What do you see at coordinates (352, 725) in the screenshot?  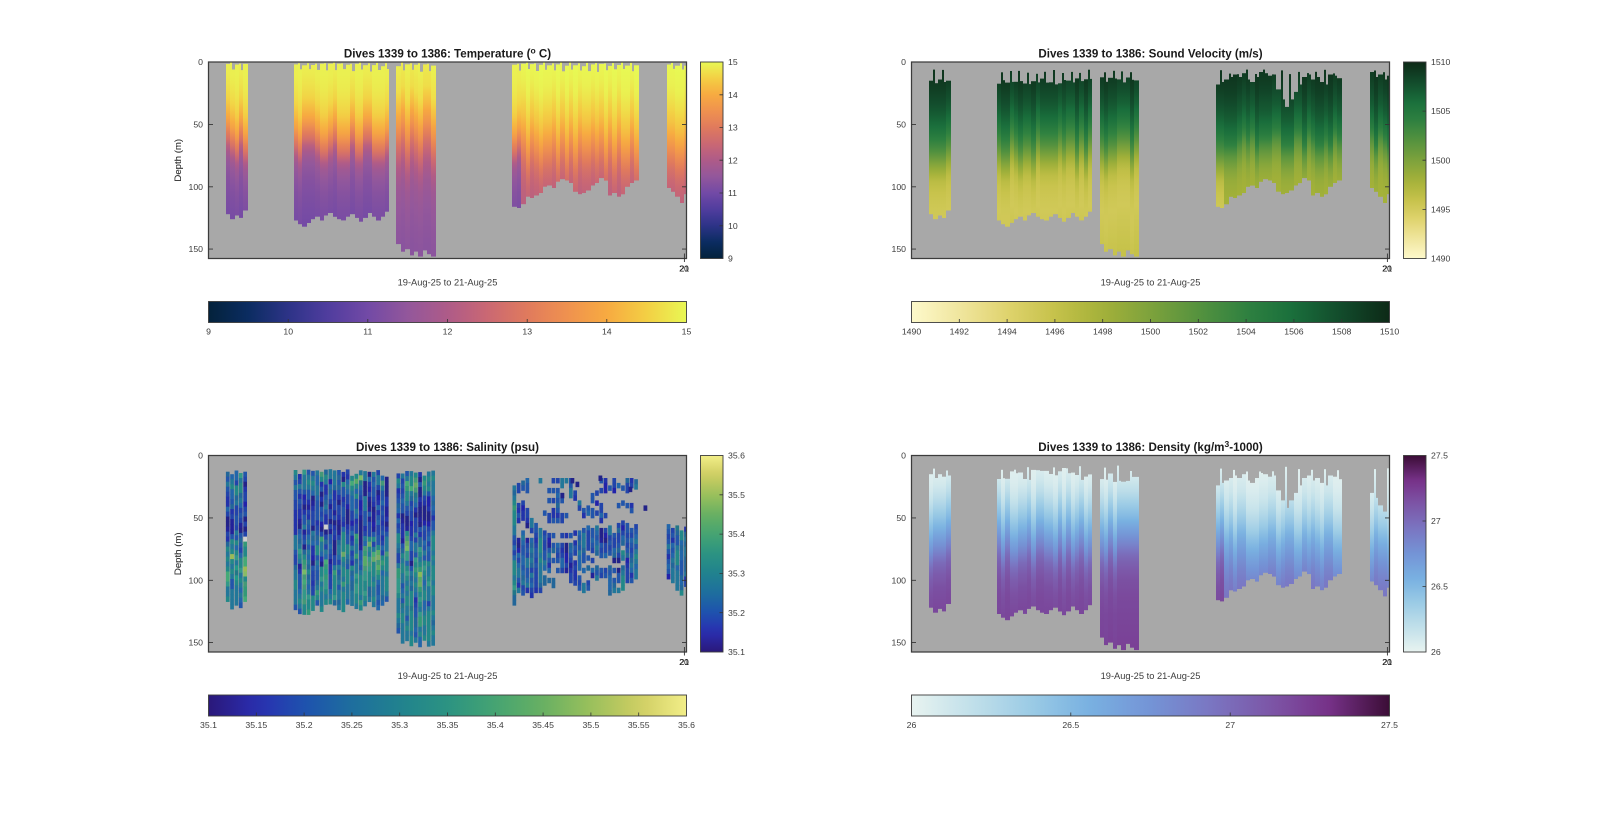 I see `svg-text: 35.25` at bounding box center [352, 725].